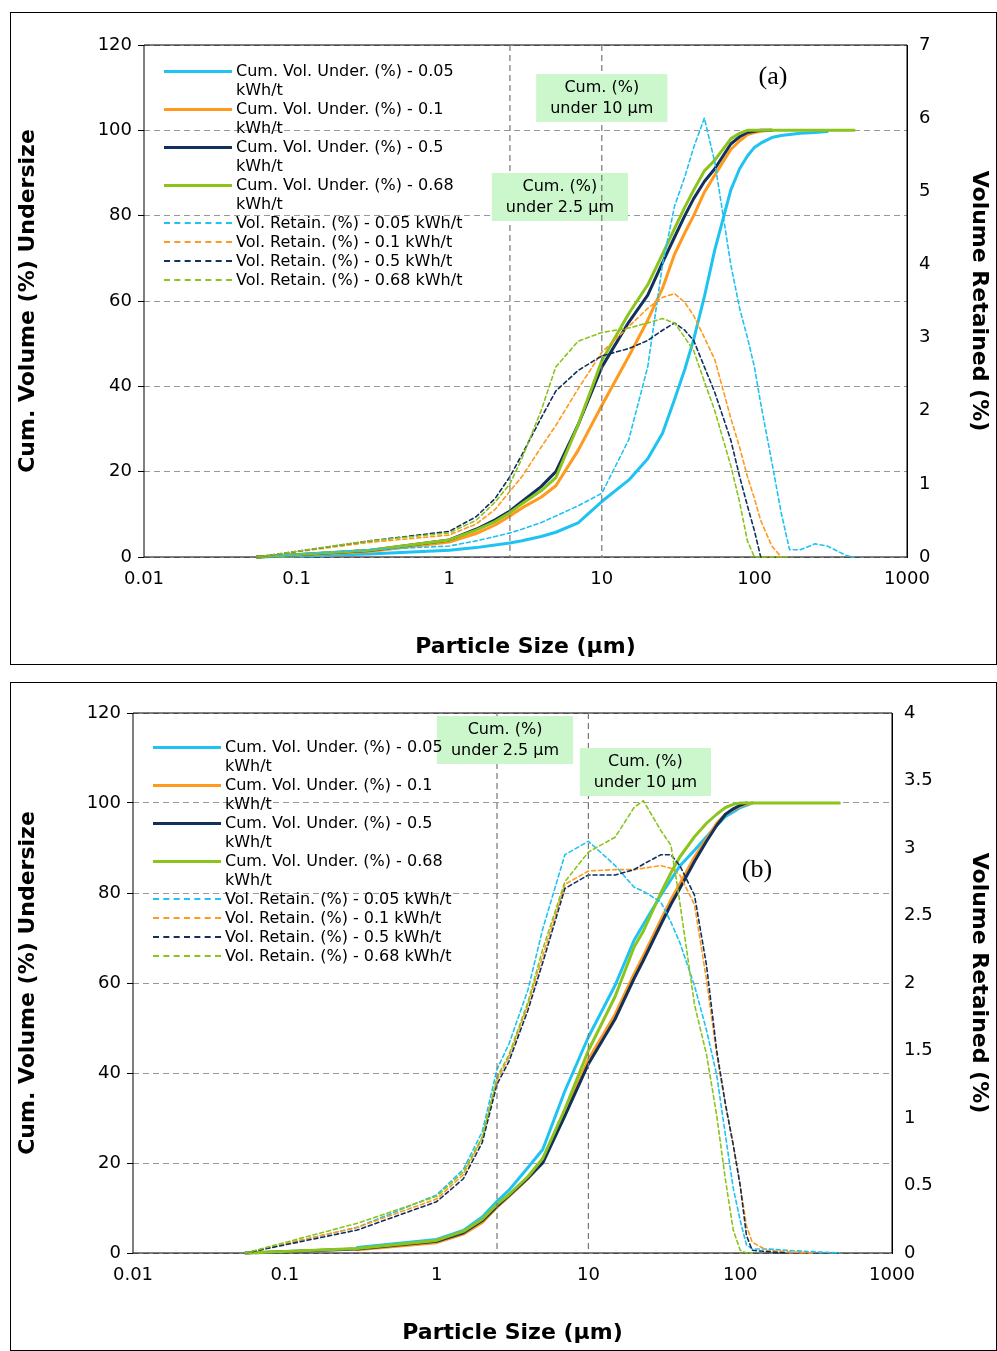 The width and height of the screenshot is (997, 1351). What do you see at coordinates (925, 116) in the screenshot?
I see `y2-tick-label: 6` at bounding box center [925, 116].